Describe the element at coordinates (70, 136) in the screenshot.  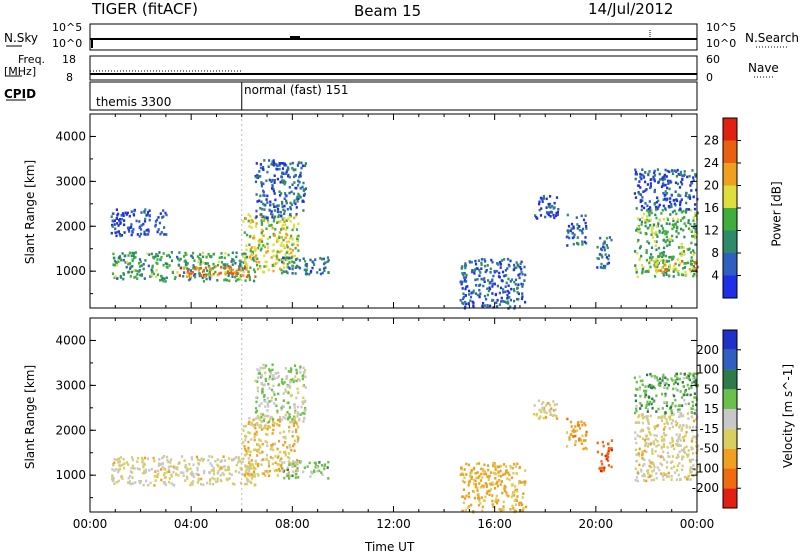
I see `power-ytick-label: 4000` at that location.